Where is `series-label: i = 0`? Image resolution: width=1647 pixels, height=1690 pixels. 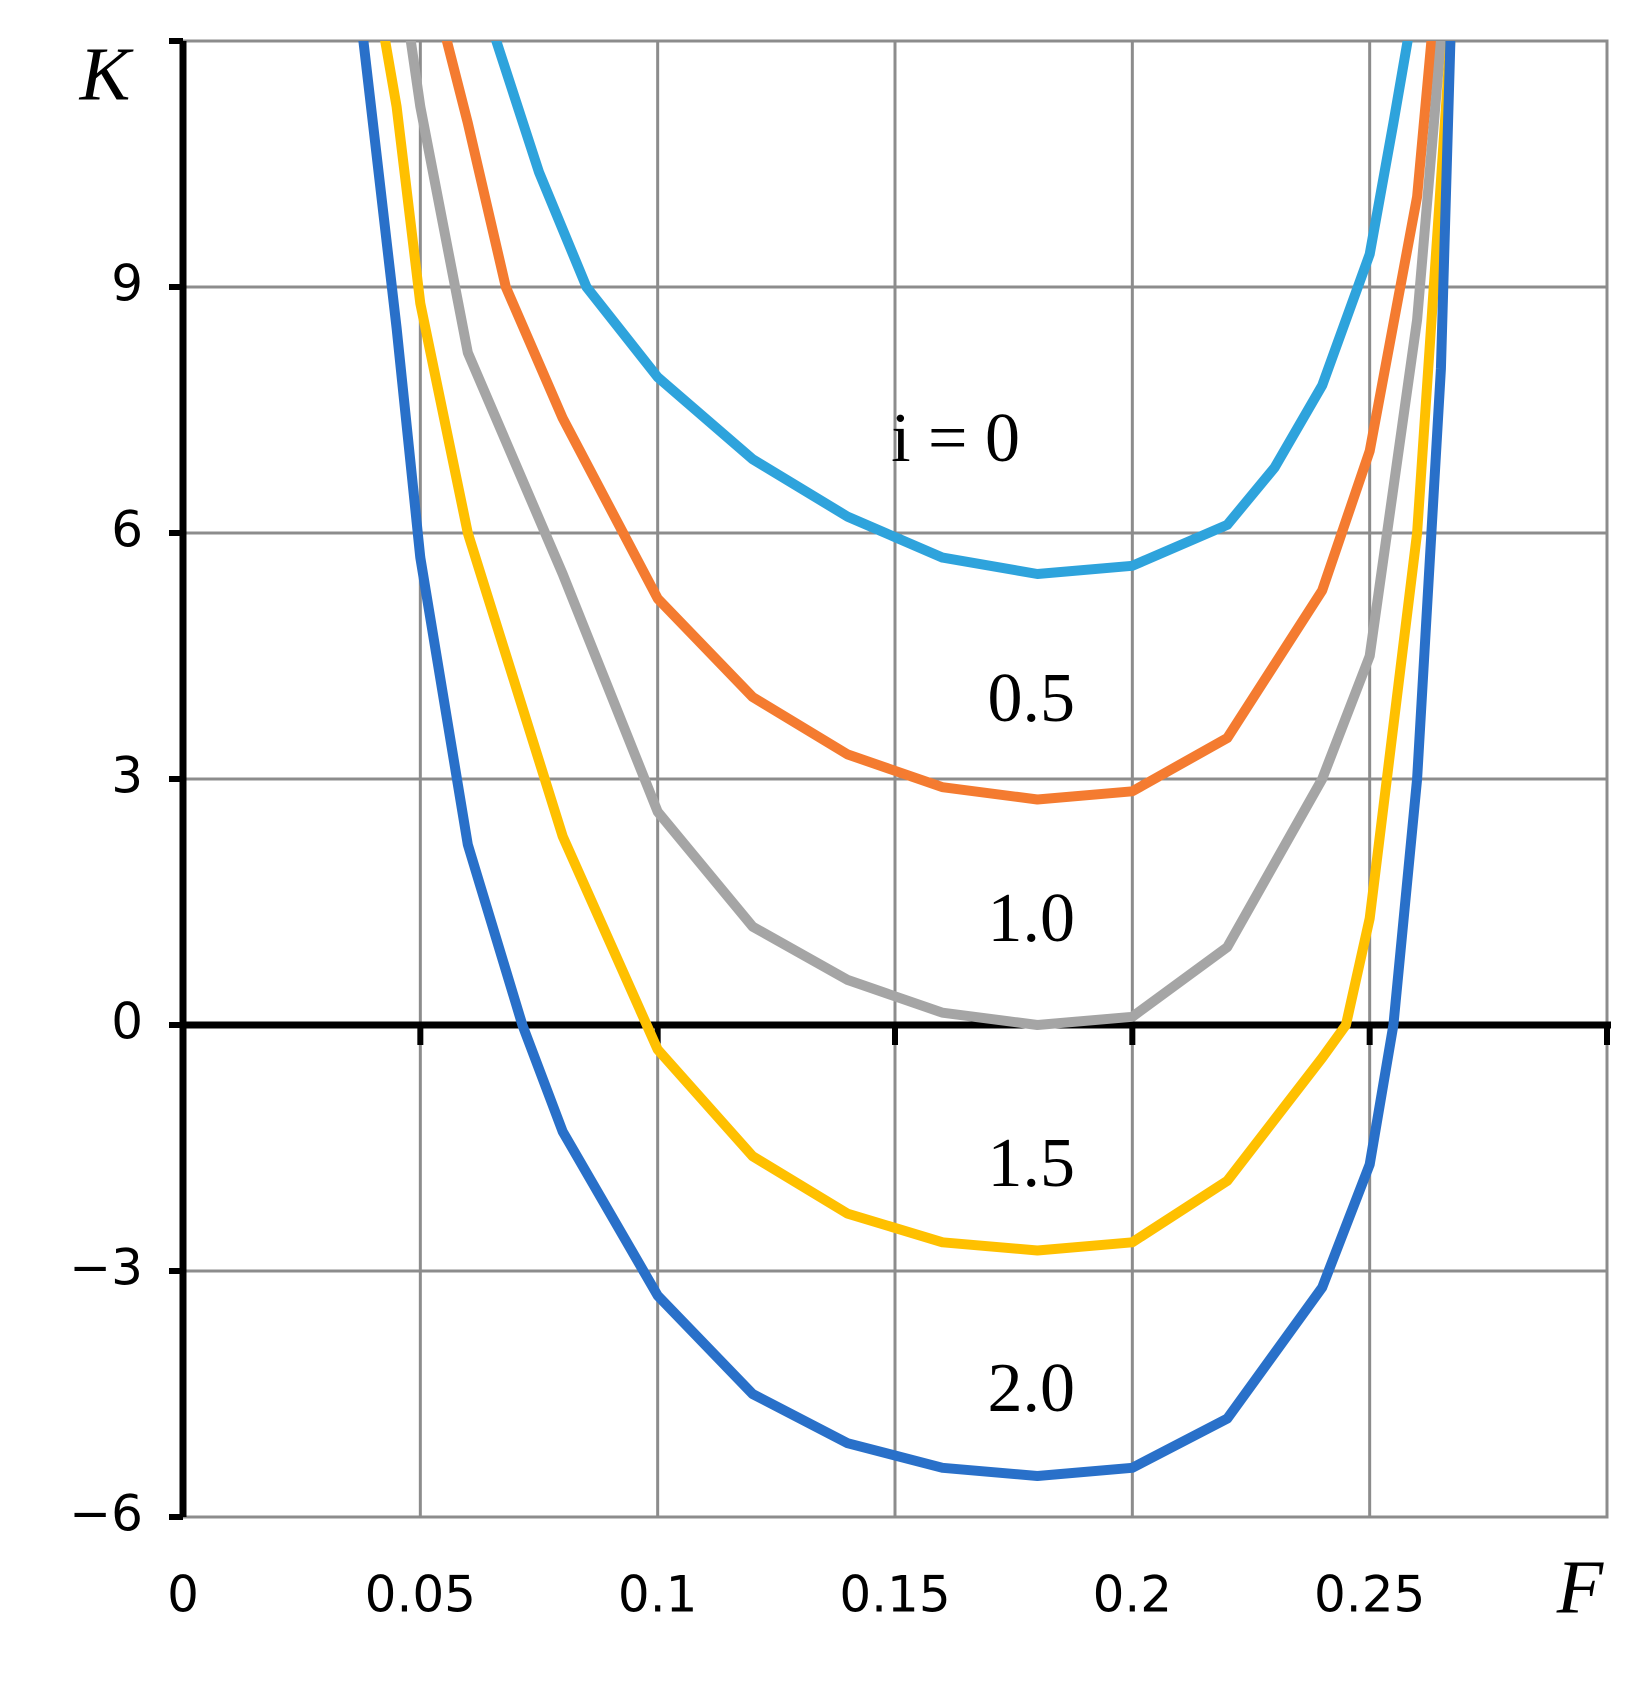 series-label: i = 0 is located at coordinates (955, 438).